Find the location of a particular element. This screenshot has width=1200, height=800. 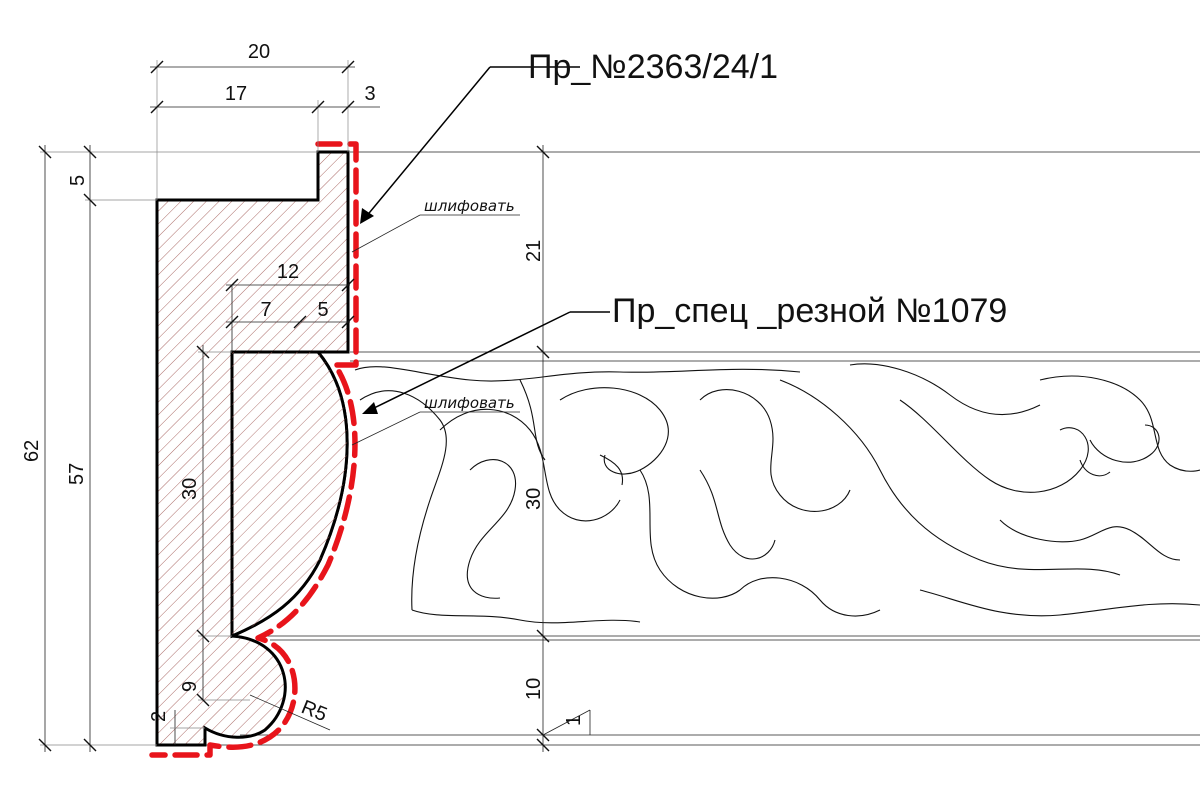

dim-1: 1 is located at coordinates (574, 720).